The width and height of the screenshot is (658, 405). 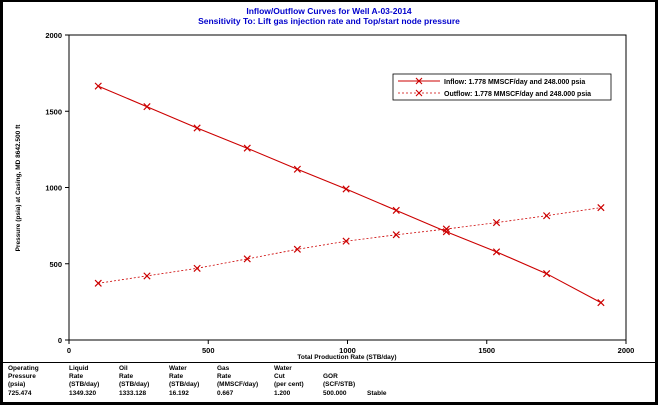 I want to click on x-tick-label: 1000, so click(x=347, y=350).